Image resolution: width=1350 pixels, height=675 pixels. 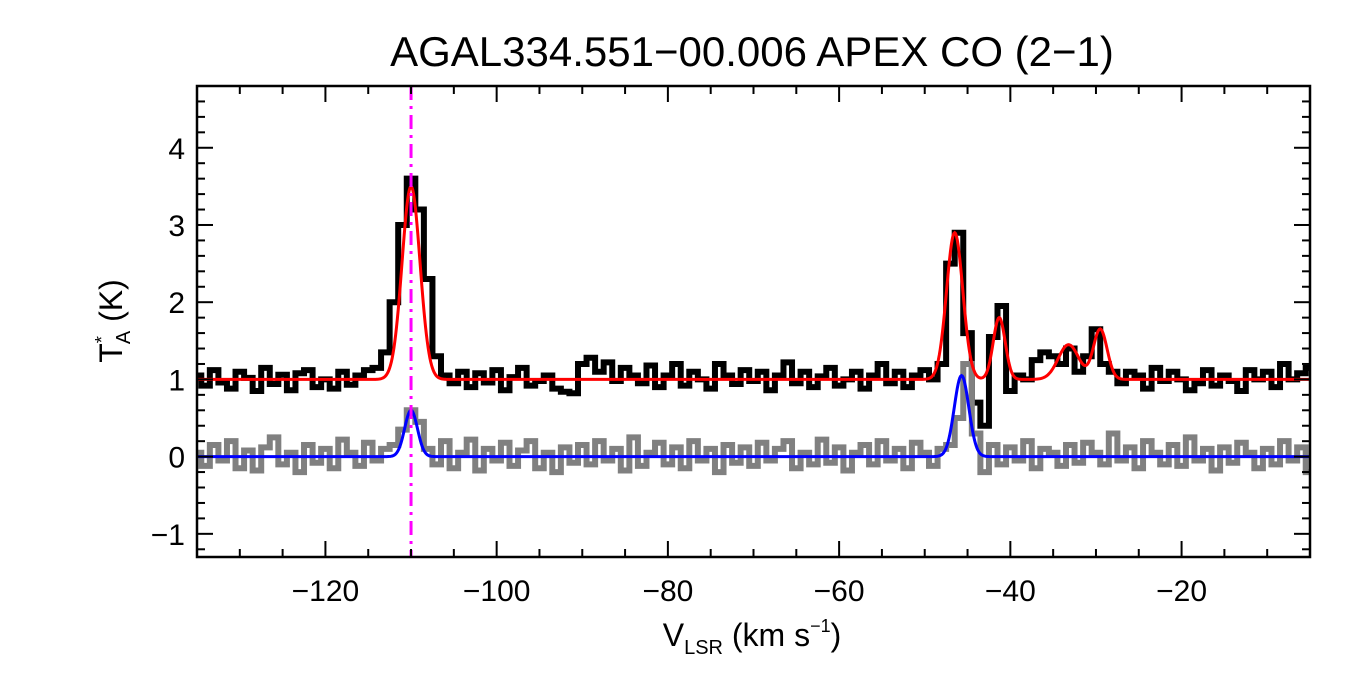 What do you see at coordinates (820, 626) in the screenshot?
I see `x-axis-label-unit-sup: −1` at bounding box center [820, 626].